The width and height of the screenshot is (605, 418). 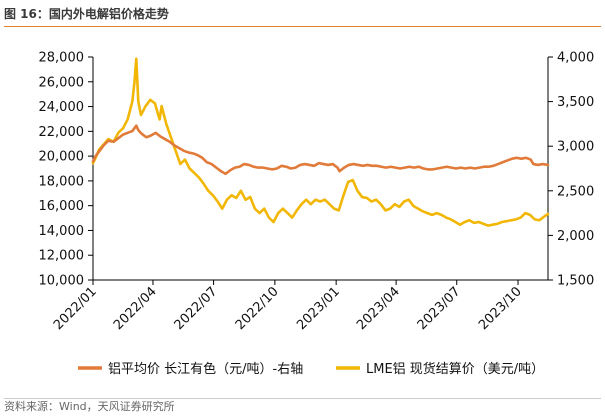 What do you see at coordinates (62, 107) in the screenshot?
I see `y-left-tick-label: 24,000` at bounding box center [62, 107].